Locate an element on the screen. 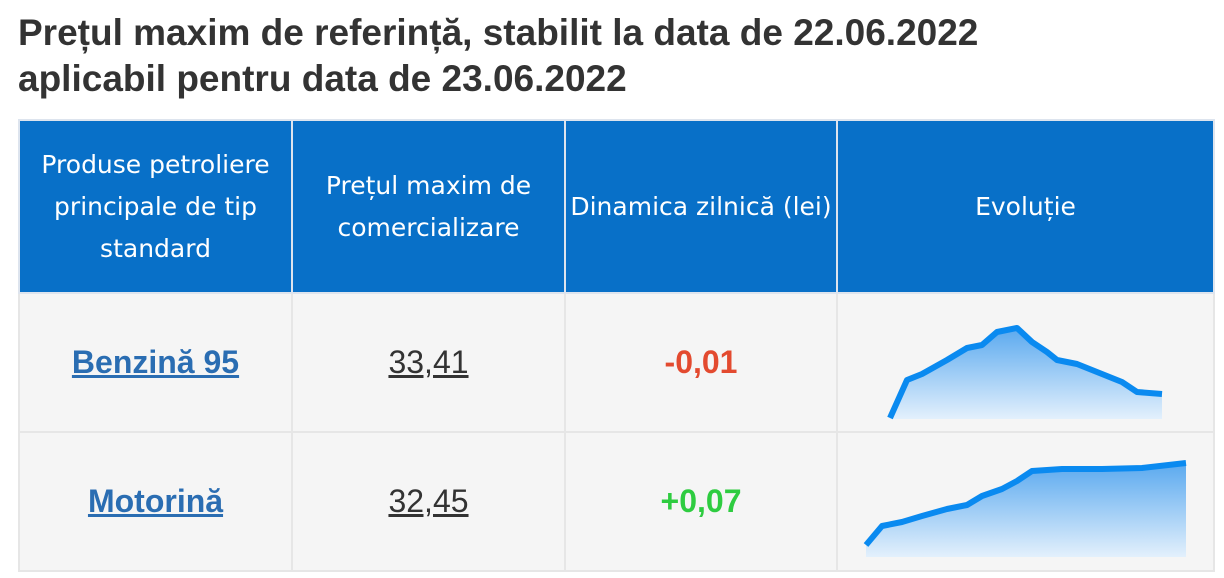 The height and width of the screenshot is (578, 1224). cell: Benzină 95 is located at coordinates (155, 362).